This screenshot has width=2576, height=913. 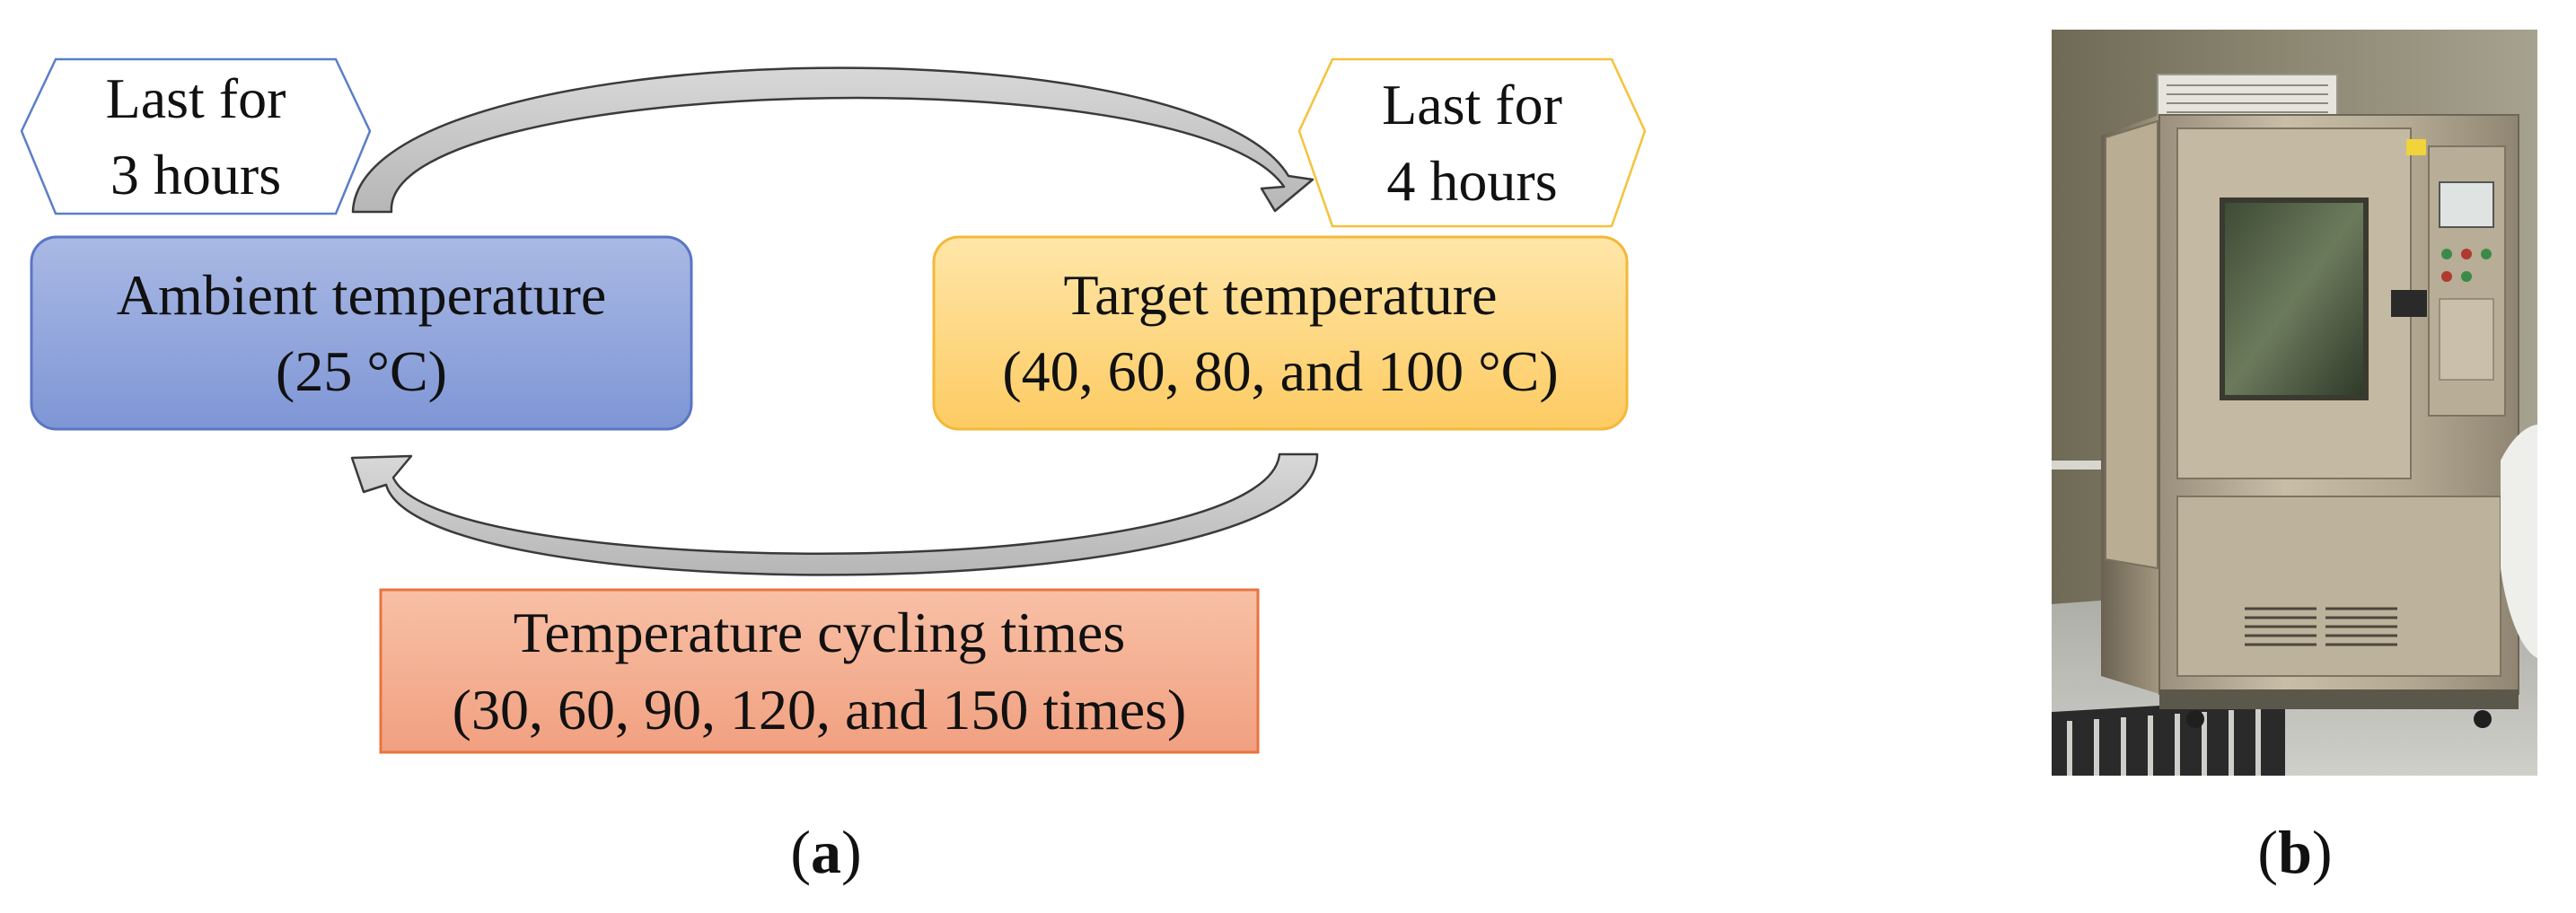 I want to click on cycling-times-value: (30, 60, 90, 120, and 150 times), so click(x=819, y=709).